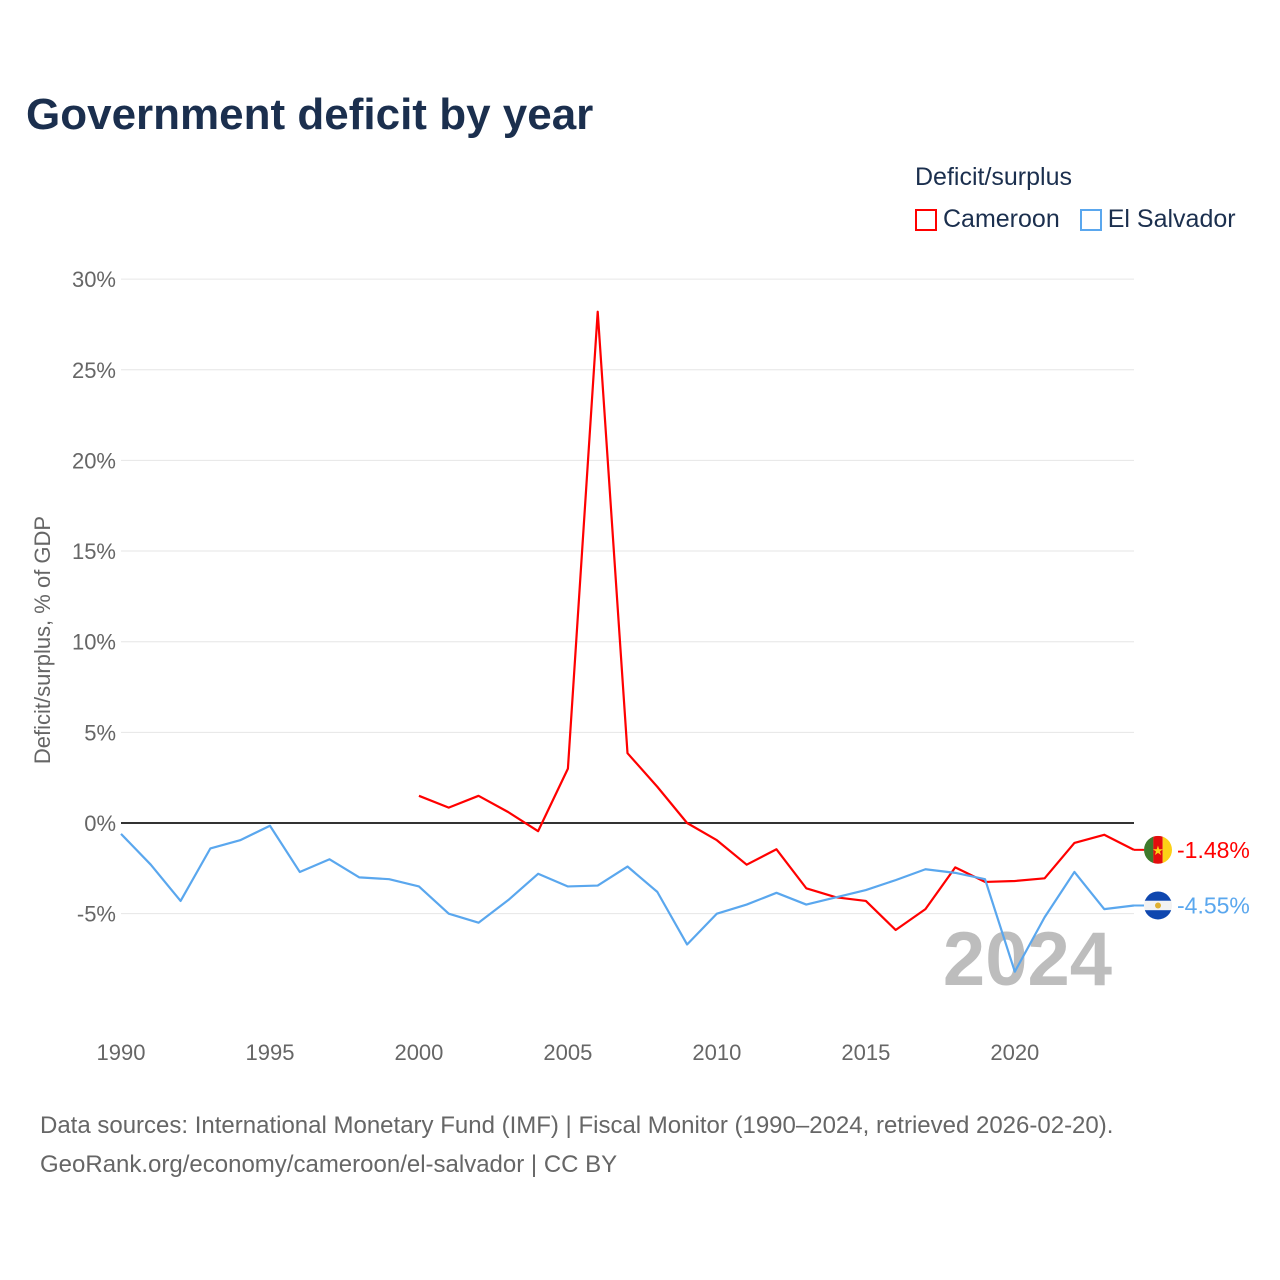  I want to click on x-tick-label: 2000, so click(418, 1052).